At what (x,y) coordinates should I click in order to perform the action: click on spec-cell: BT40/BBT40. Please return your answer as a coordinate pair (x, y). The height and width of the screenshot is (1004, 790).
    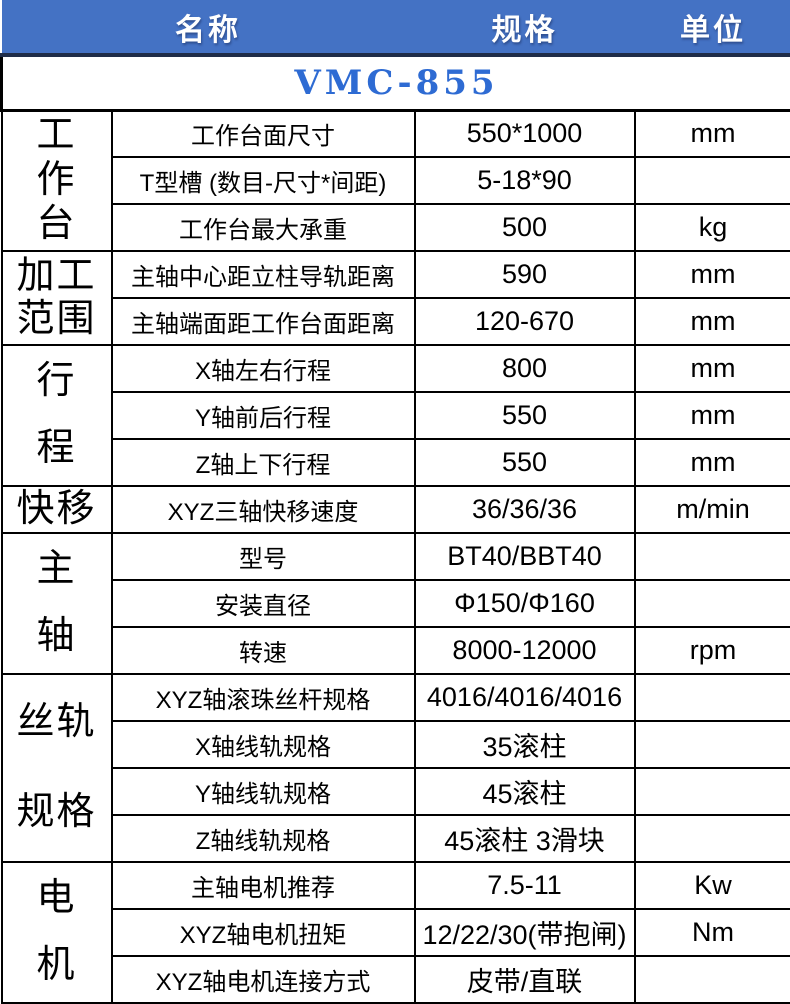
    Looking at the image, I should click on (525, 556).